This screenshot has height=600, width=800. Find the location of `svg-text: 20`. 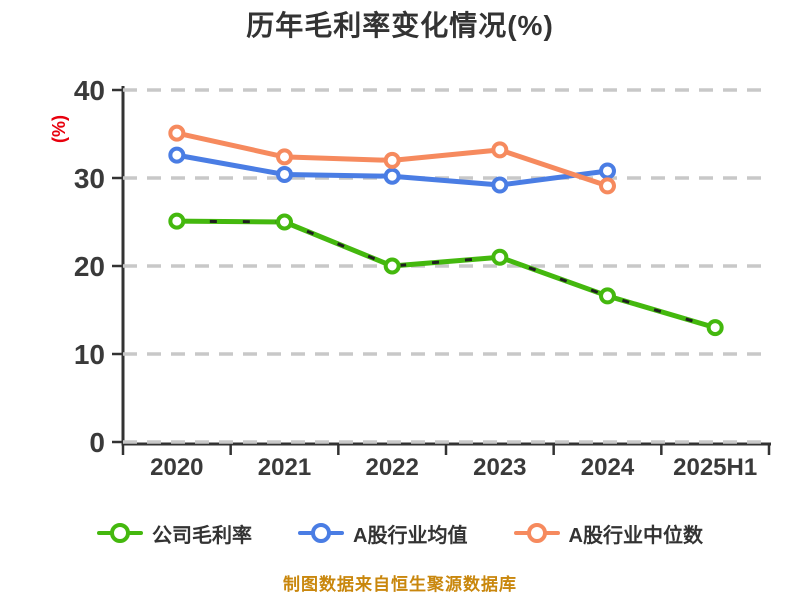

svg-text: 20 is located at coordinates (89, 266).